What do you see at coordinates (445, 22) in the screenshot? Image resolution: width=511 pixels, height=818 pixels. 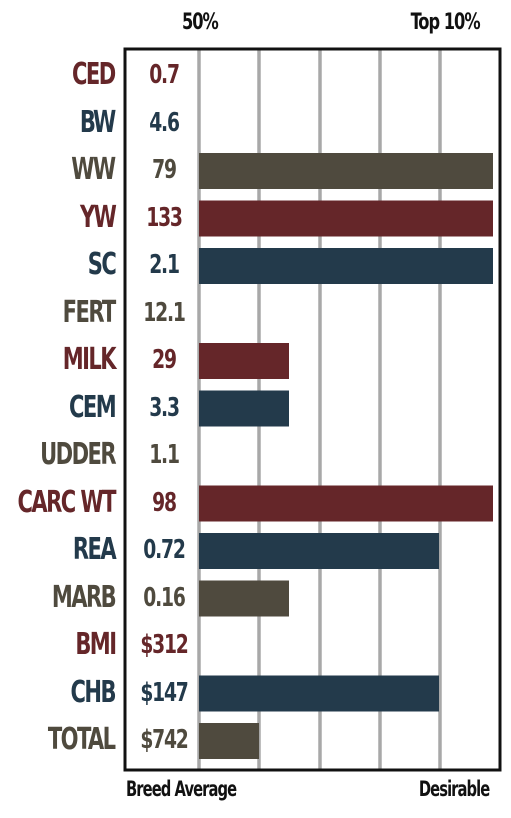 I see `header-label-top10: Top 10%` at bounding box center [445, 22].